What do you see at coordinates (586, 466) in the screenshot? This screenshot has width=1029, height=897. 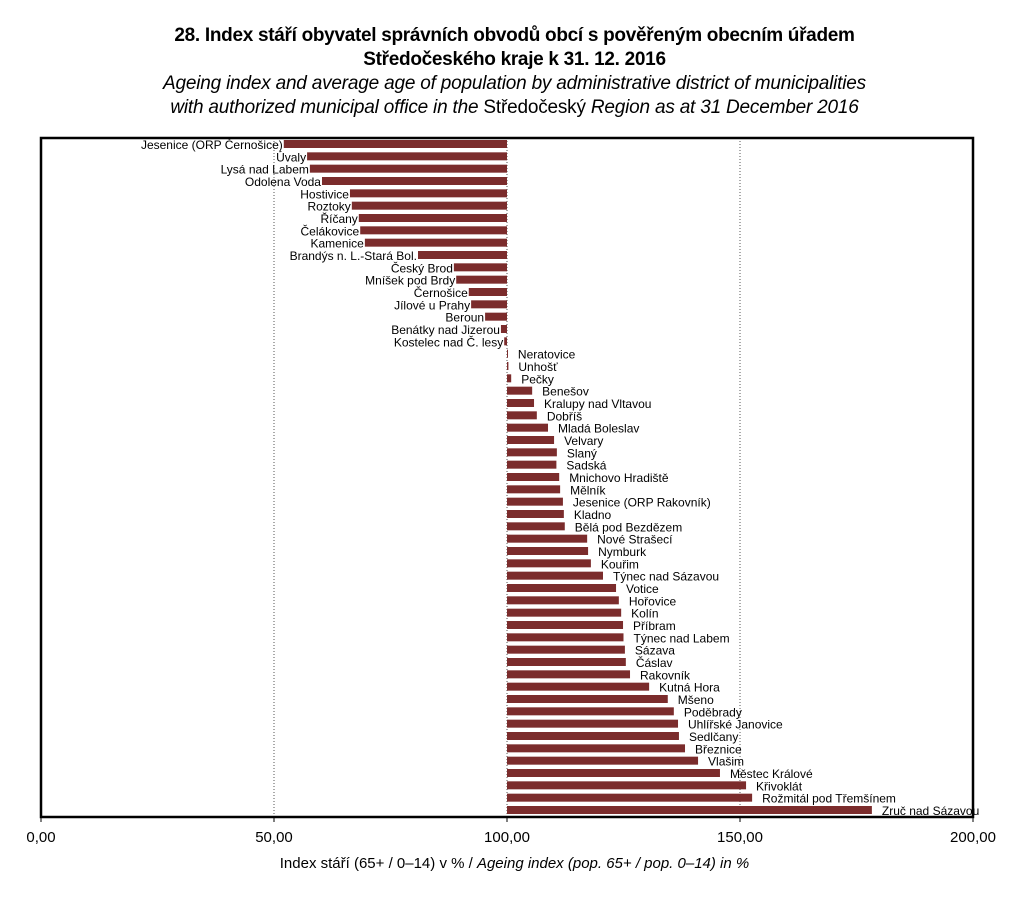 I see `bar-label: Sadská` at bounding box center [586, 466].